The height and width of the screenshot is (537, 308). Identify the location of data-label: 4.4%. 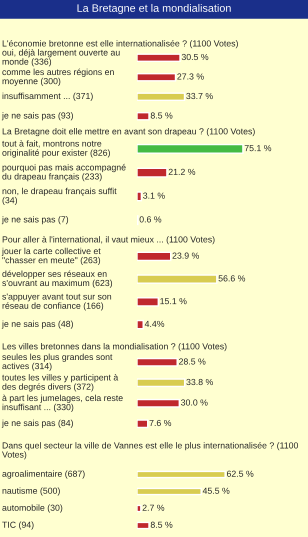
(154, 323).